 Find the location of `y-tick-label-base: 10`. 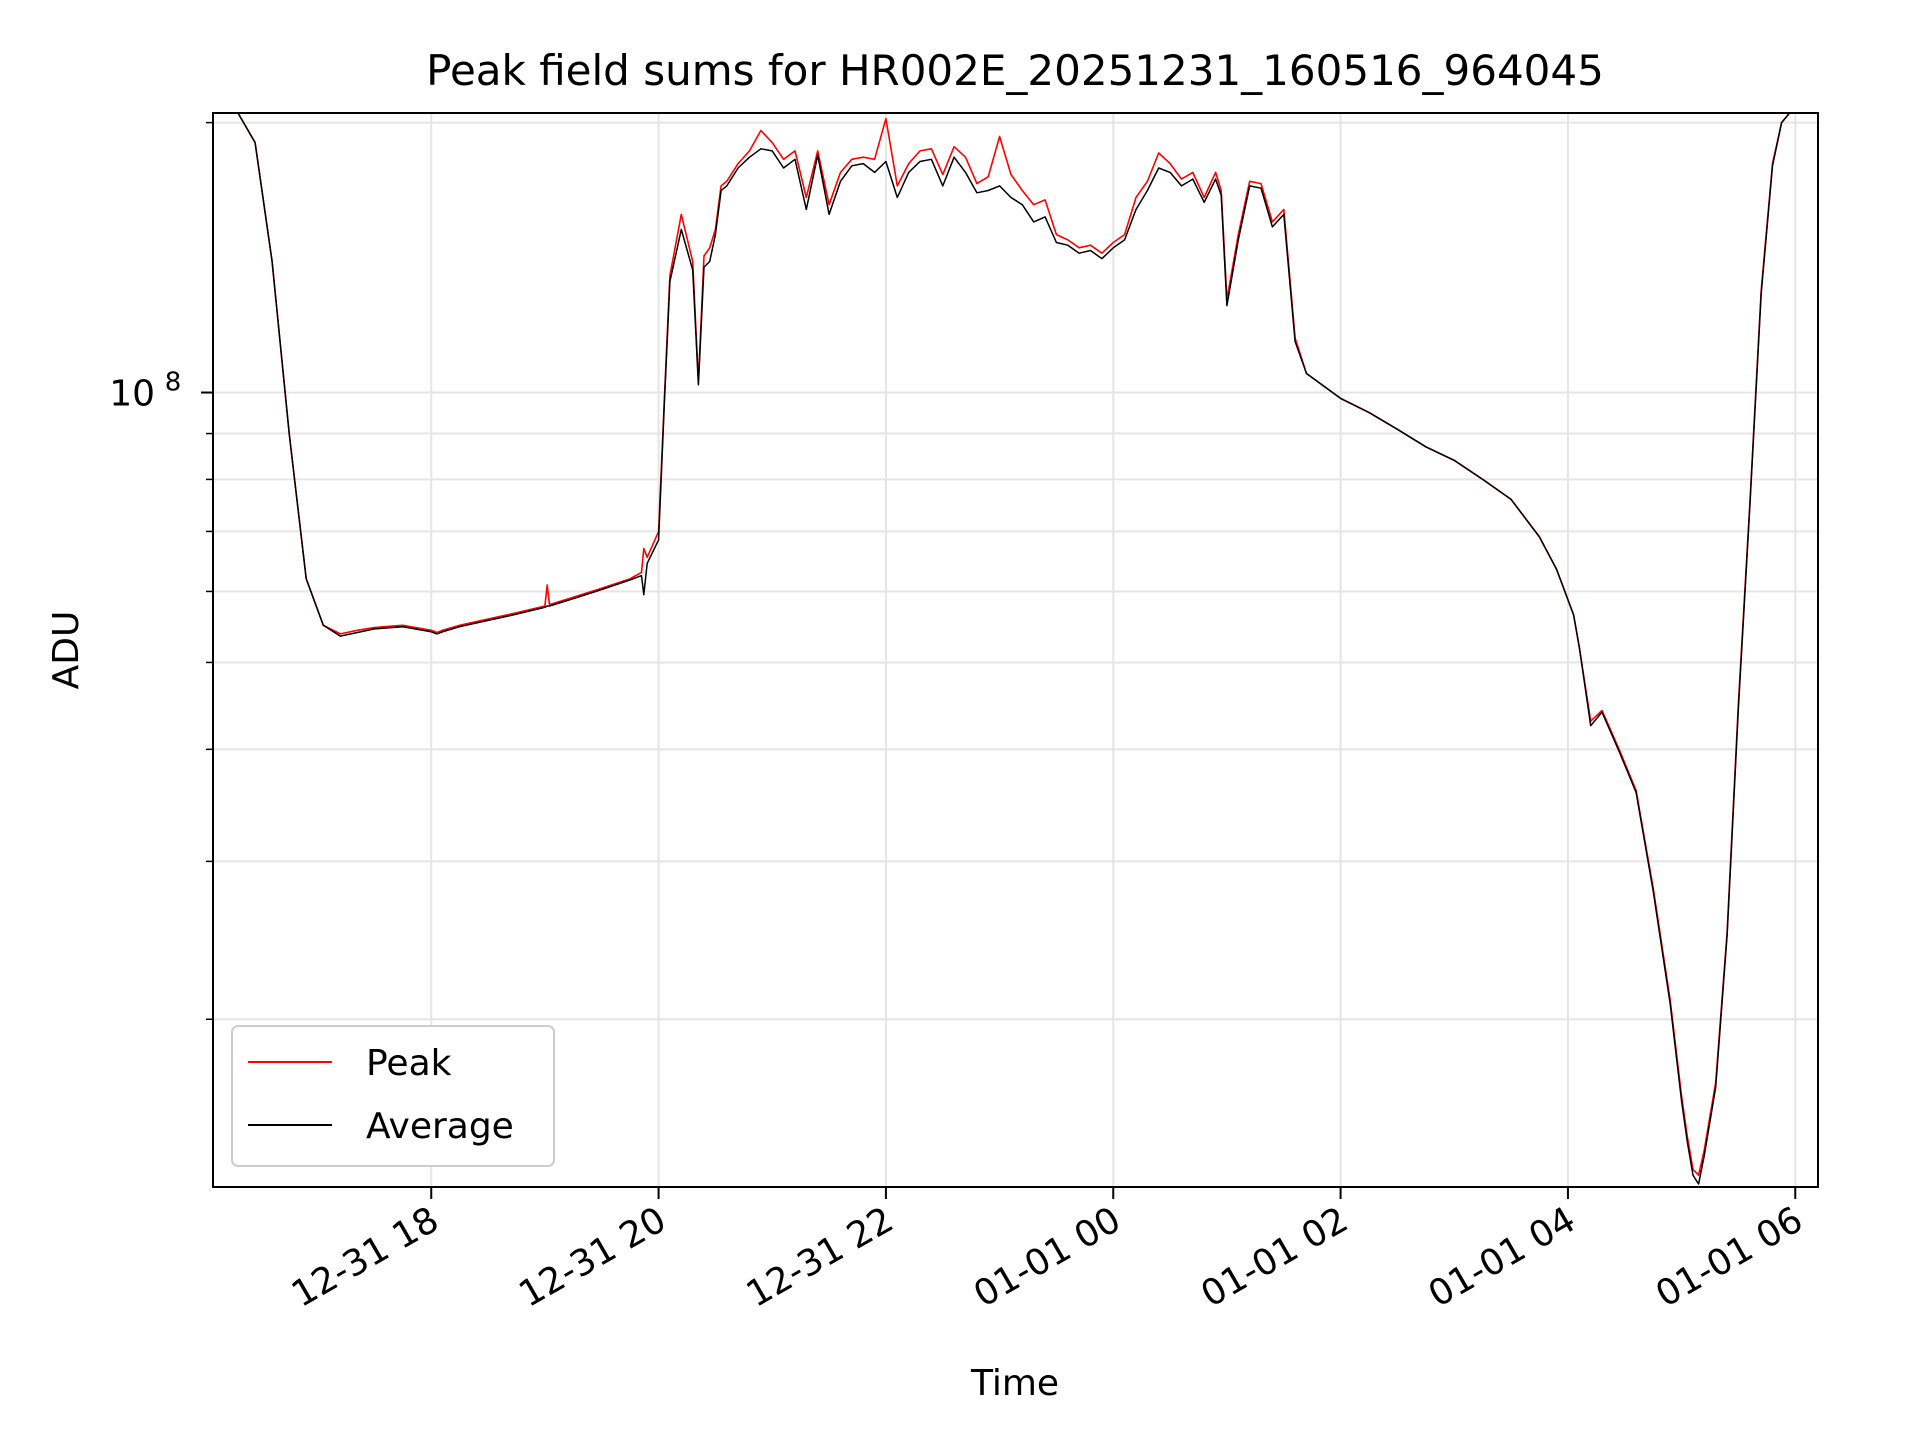

y-tick-label-base: 10 is located at coordinates (132, 394).